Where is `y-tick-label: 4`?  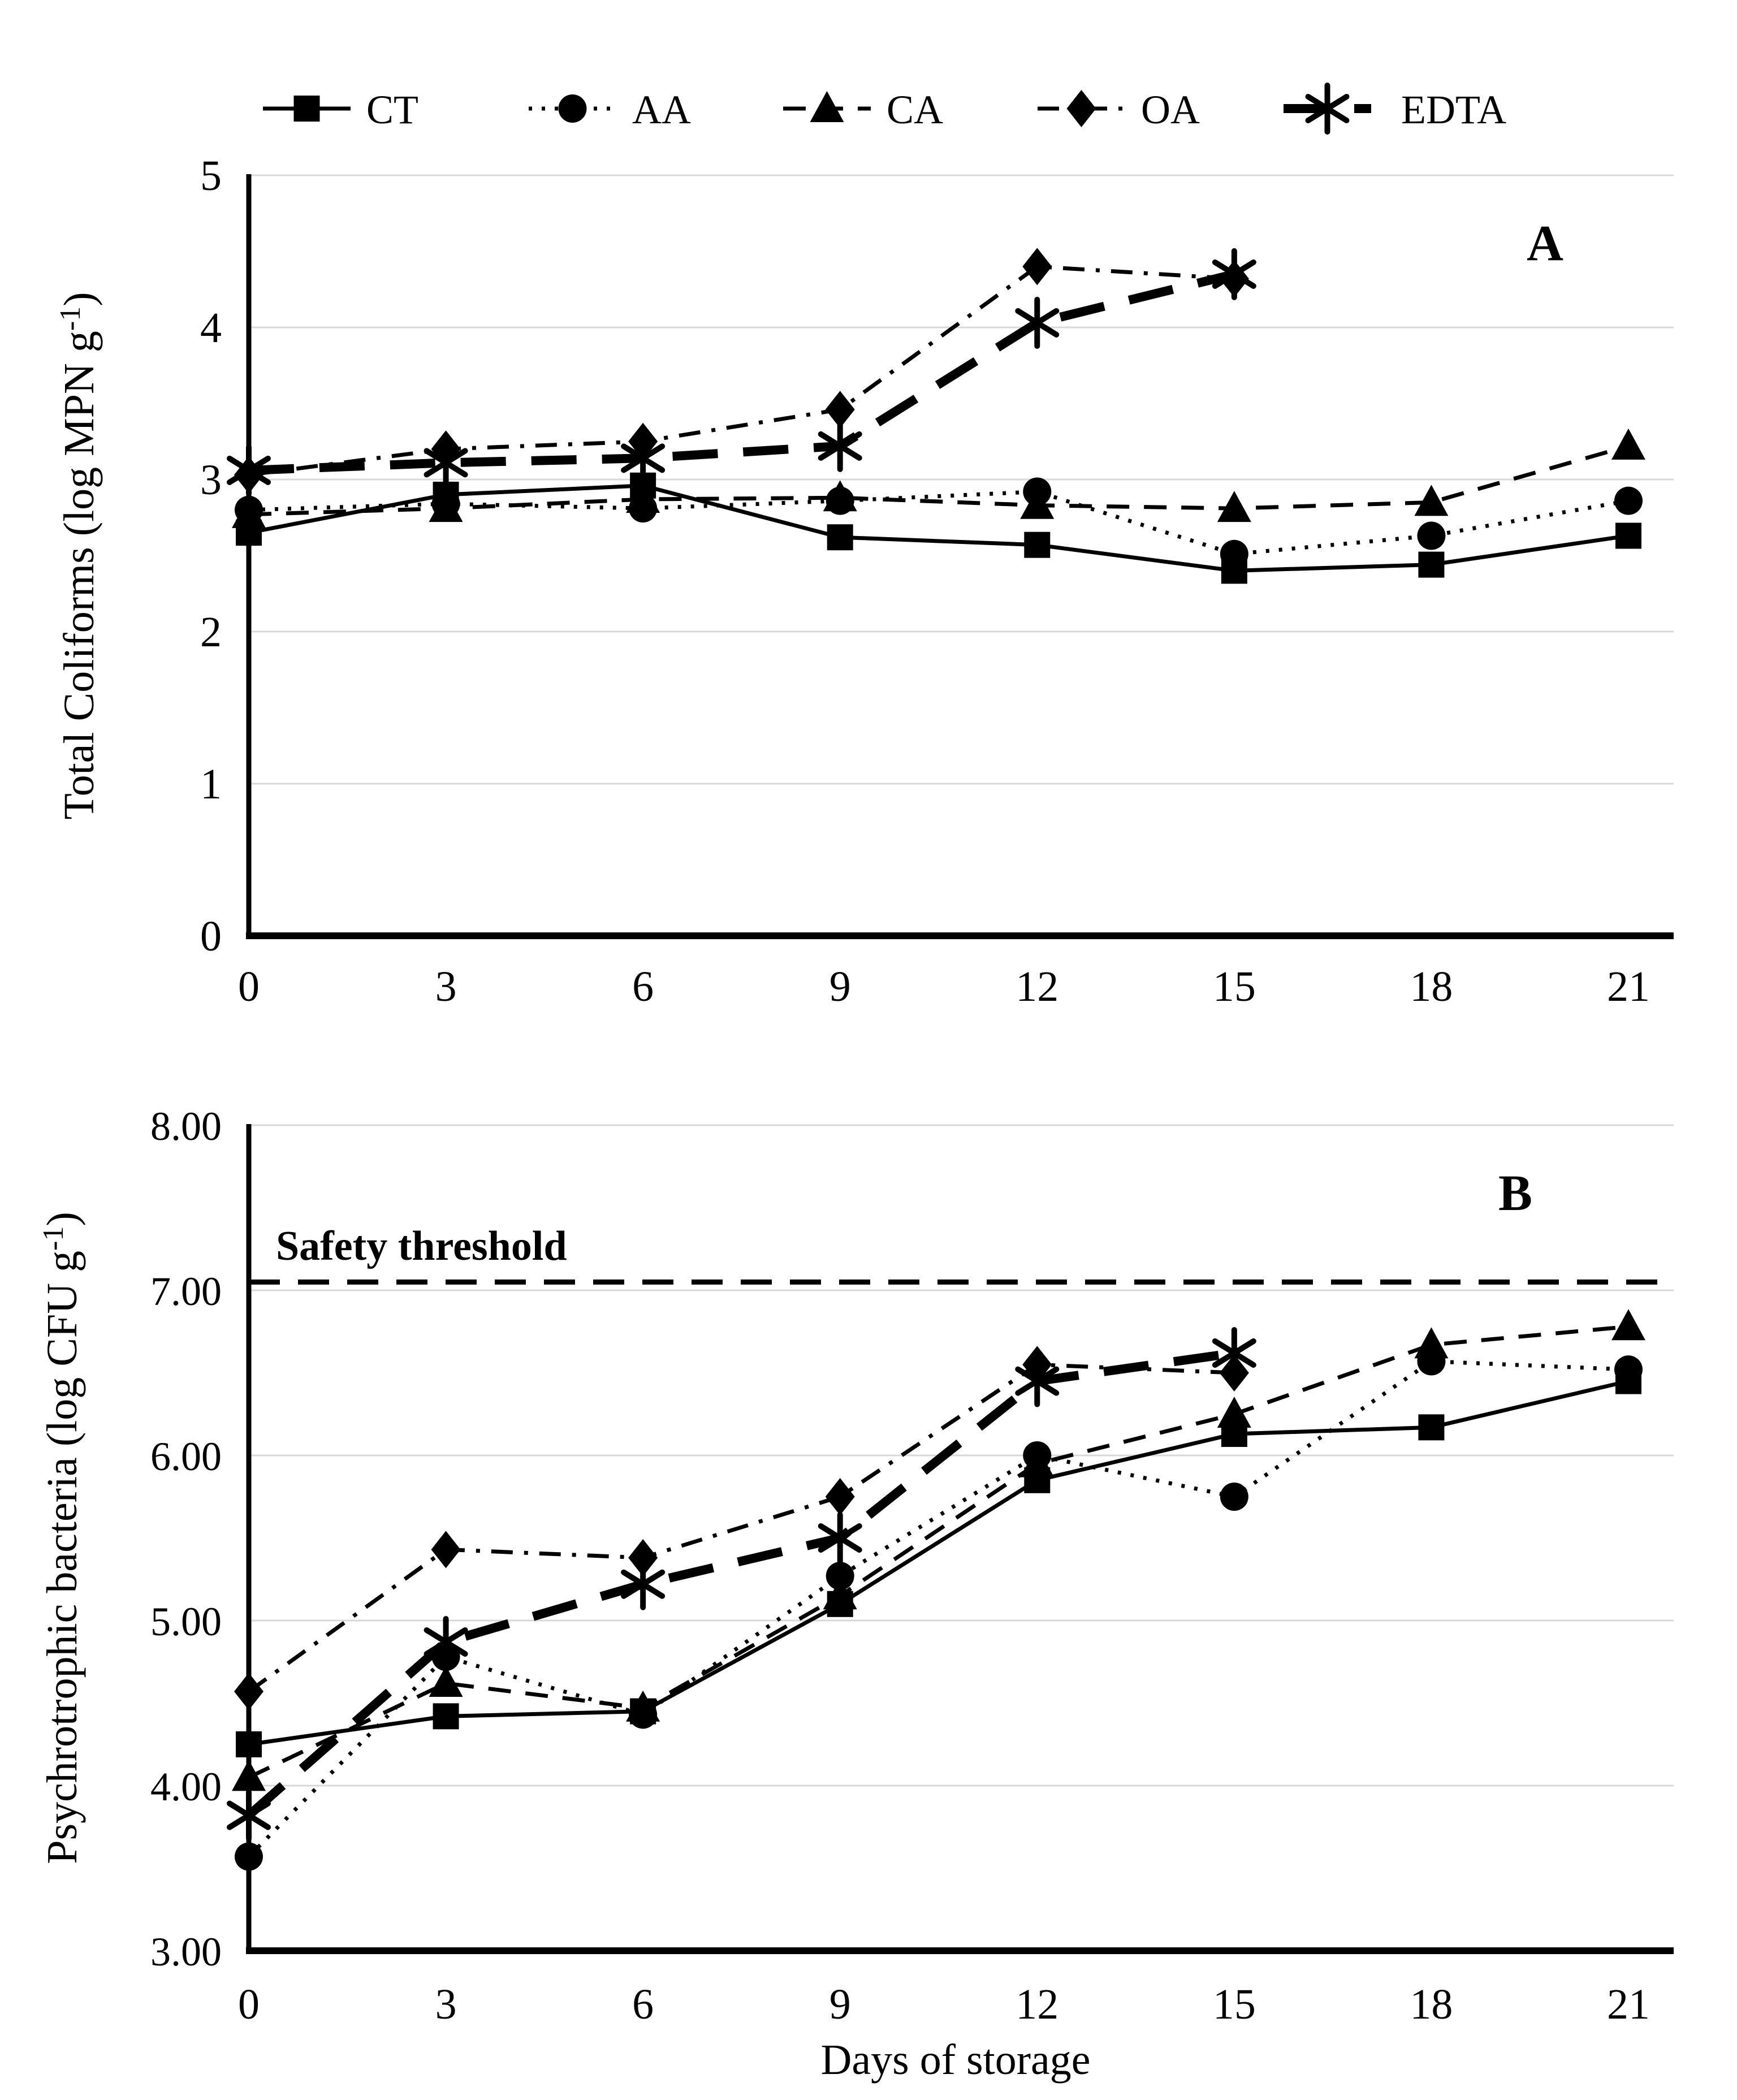
y-tick-label: 4 is located at coordinates (211, 328).